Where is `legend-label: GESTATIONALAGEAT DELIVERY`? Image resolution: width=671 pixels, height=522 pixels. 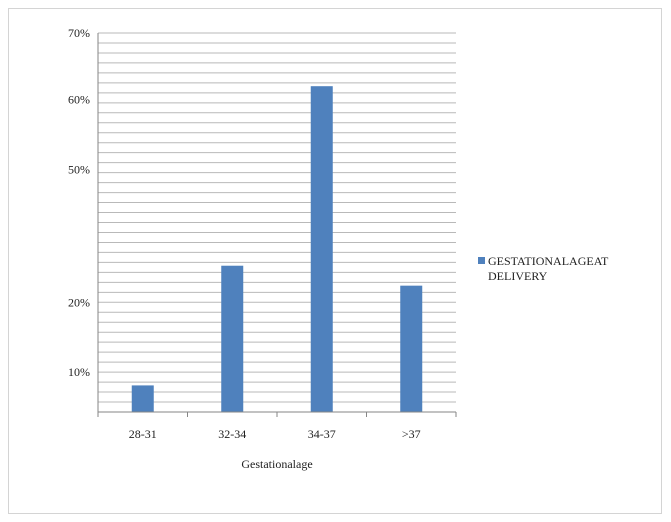
legend-label: GESTATIONALAGEAT DELIVERY is located at coordinates (548, 268).